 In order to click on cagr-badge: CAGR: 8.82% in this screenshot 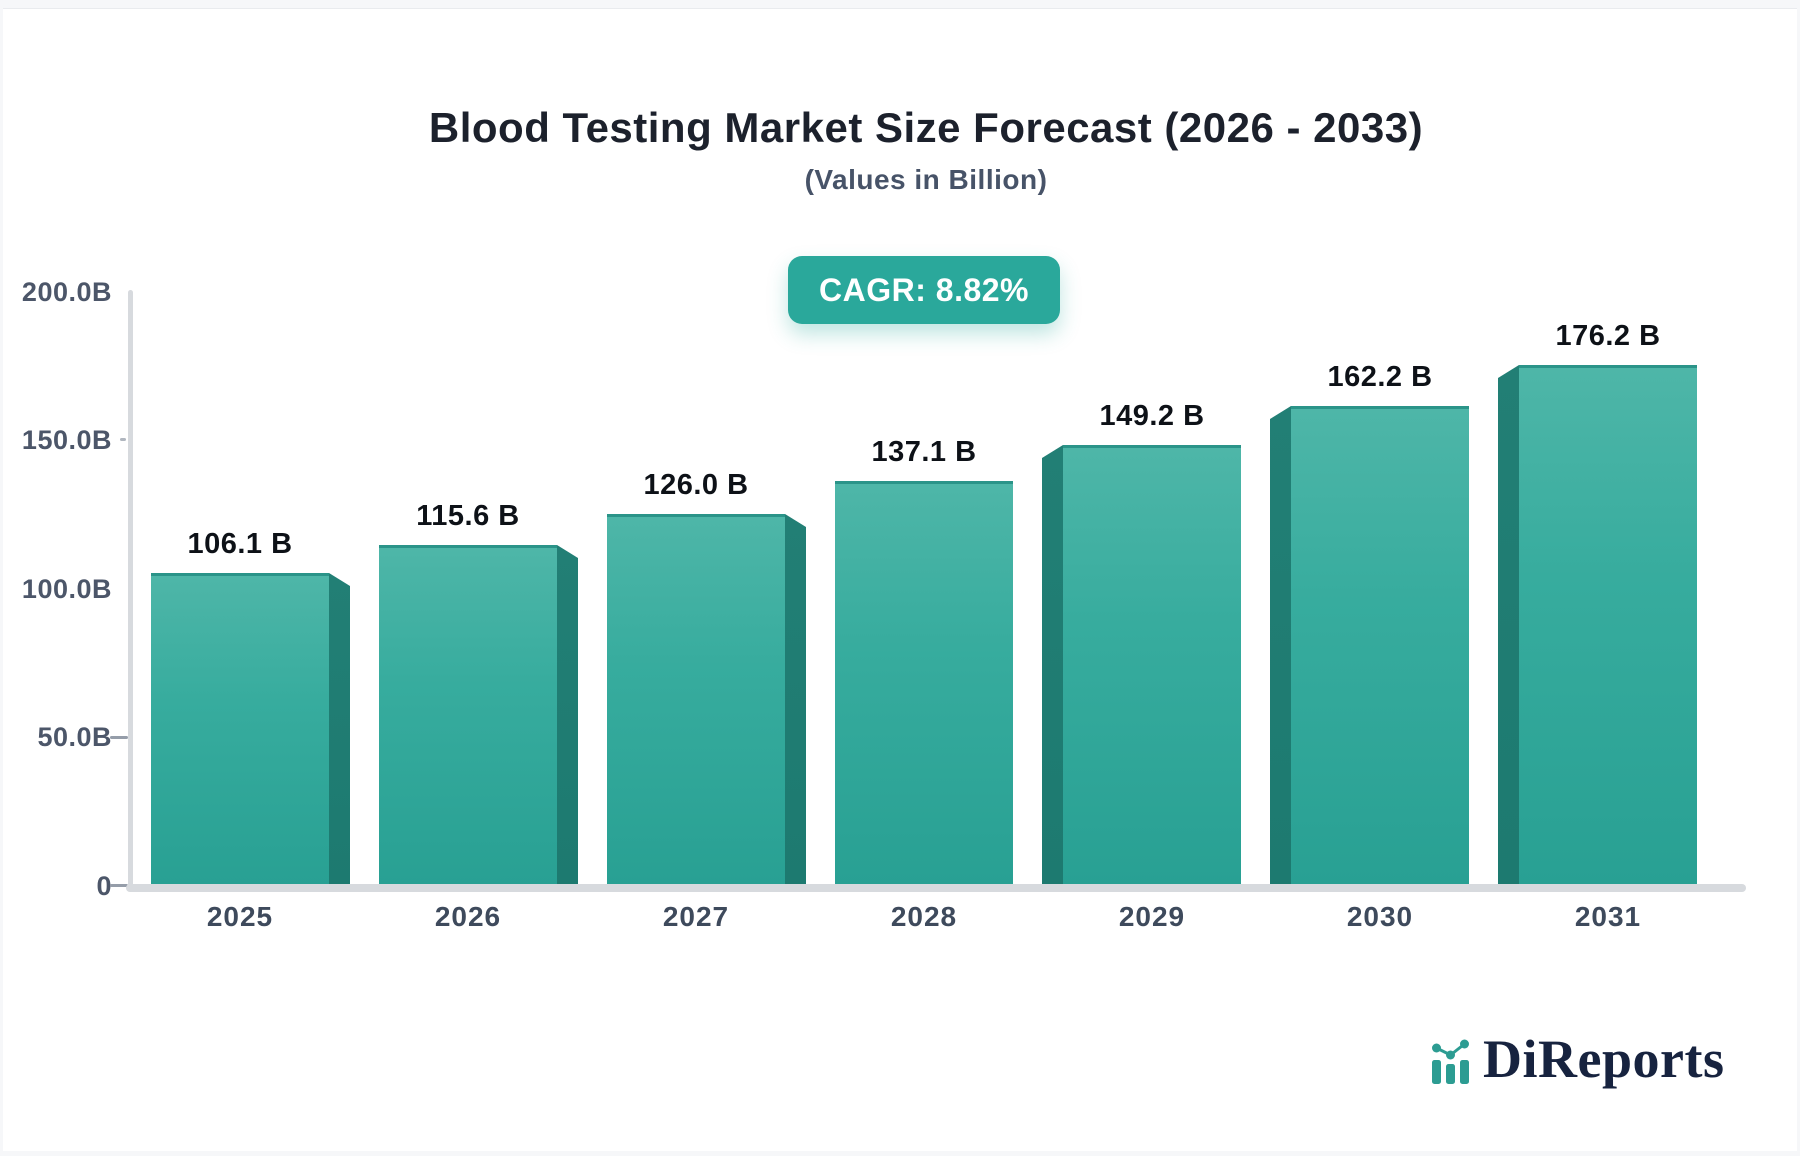, I will do `click(924, 290)`.